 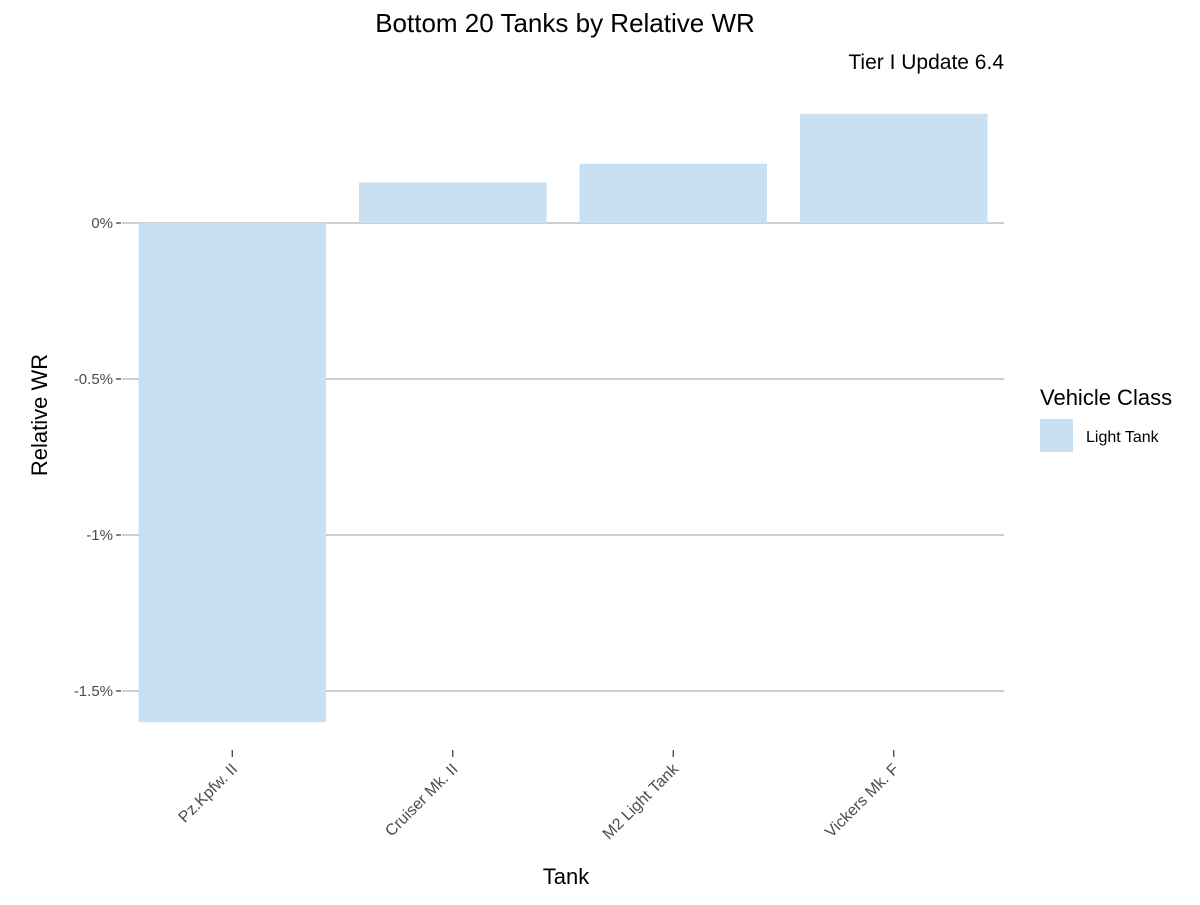 What do you see at coordinates (232, 473) in the screenshot?
I see `bar-pz-kpfw-ii` at bounding box center [232, 473].